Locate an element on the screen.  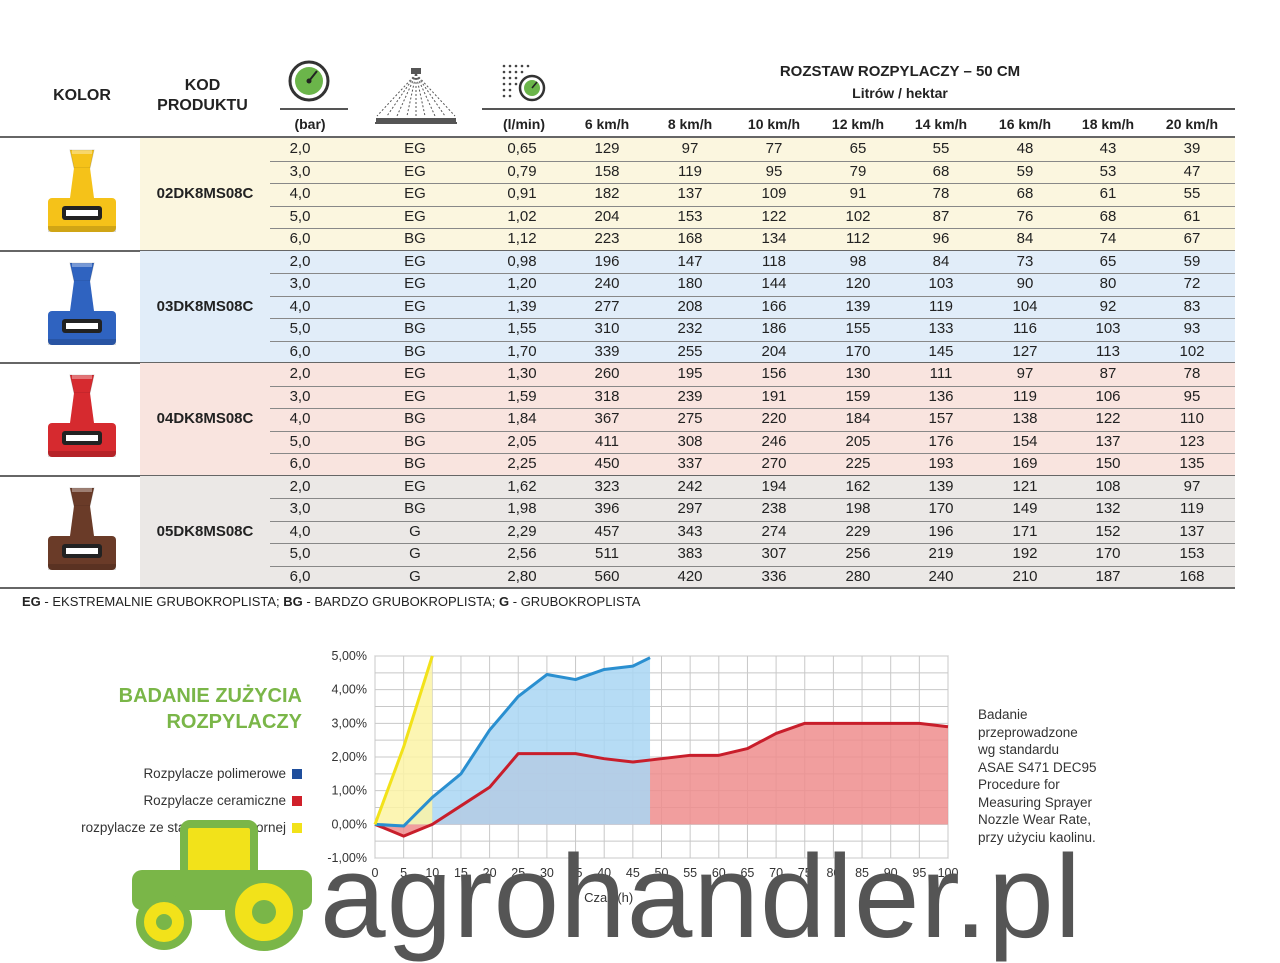
table-cell: 127 is located at coordinates (1025, 351).